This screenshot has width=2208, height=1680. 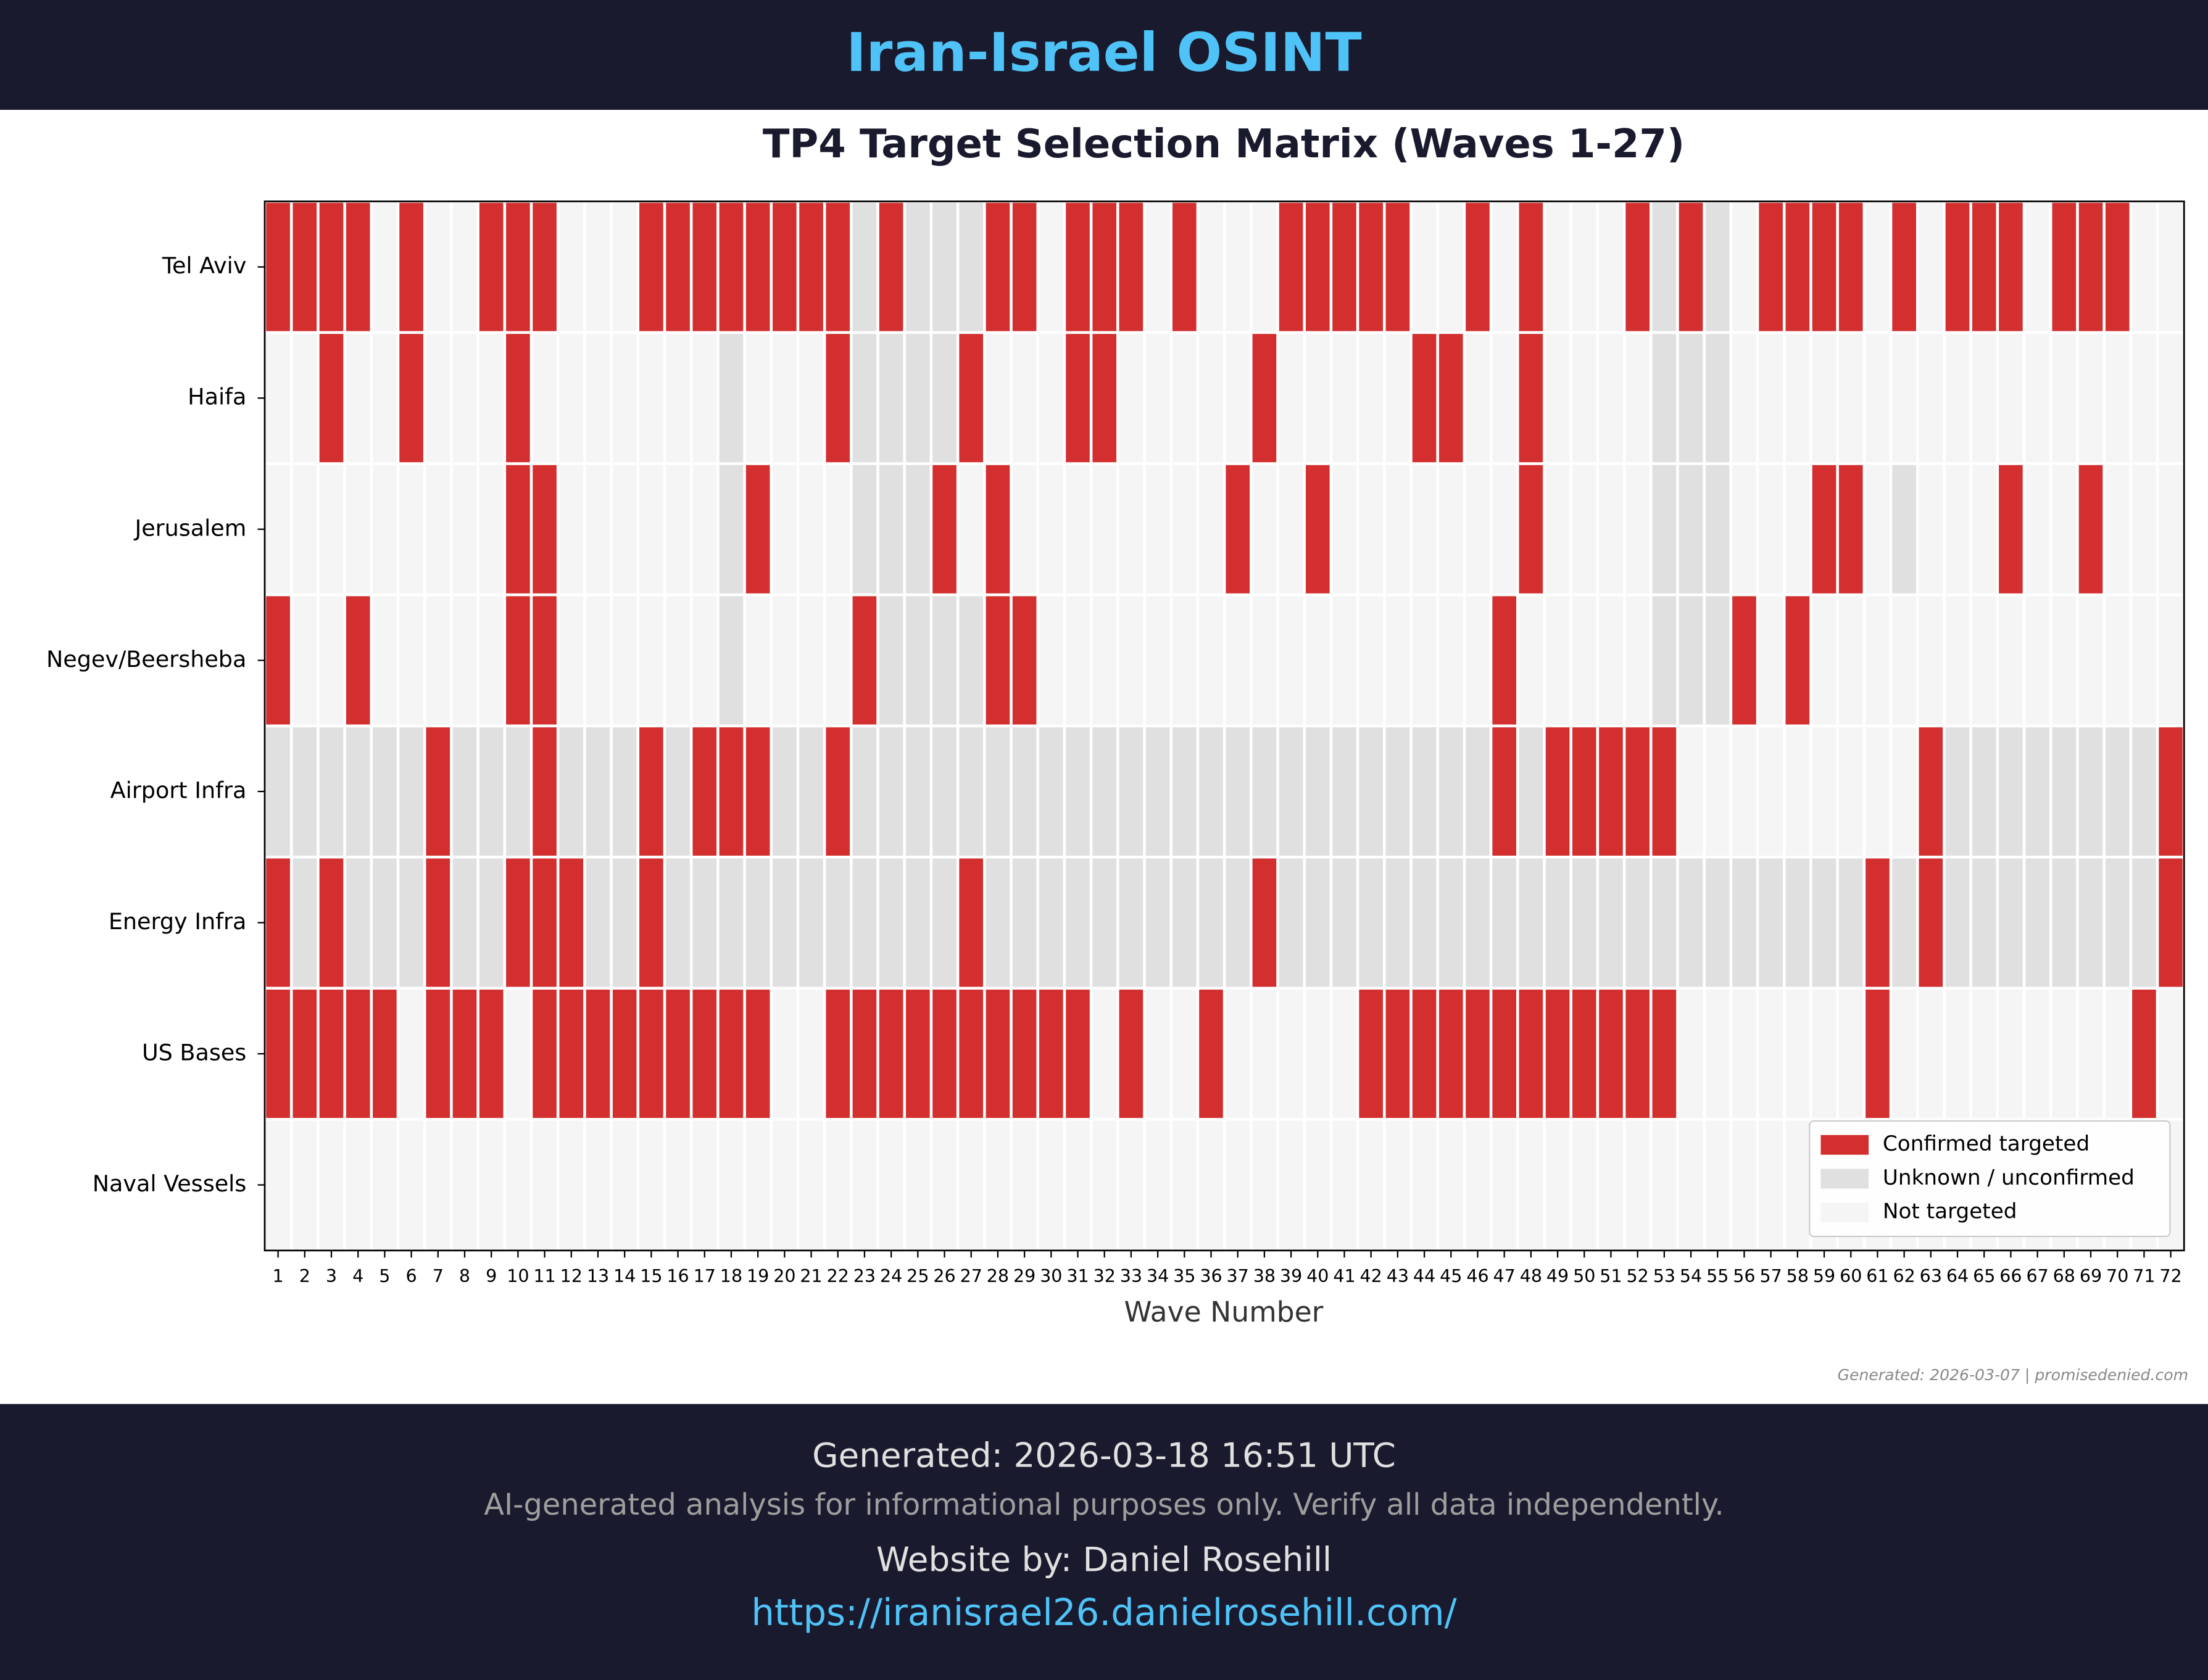 What do you see at coordinates (891, 1276) in the screenshot?
I see `x-tick-label: 24` at bounding box center [891, 1276].